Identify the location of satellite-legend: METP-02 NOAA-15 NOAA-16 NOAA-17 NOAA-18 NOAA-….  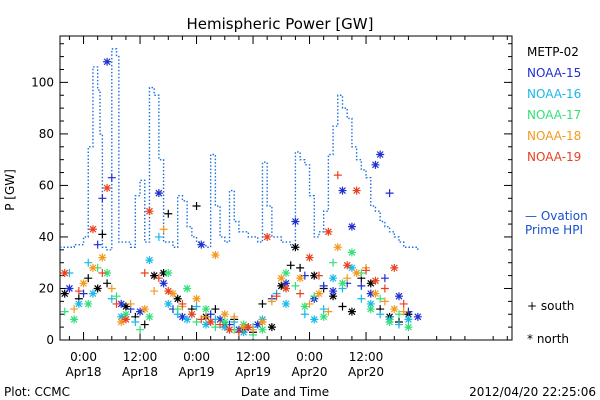
(554, 104).